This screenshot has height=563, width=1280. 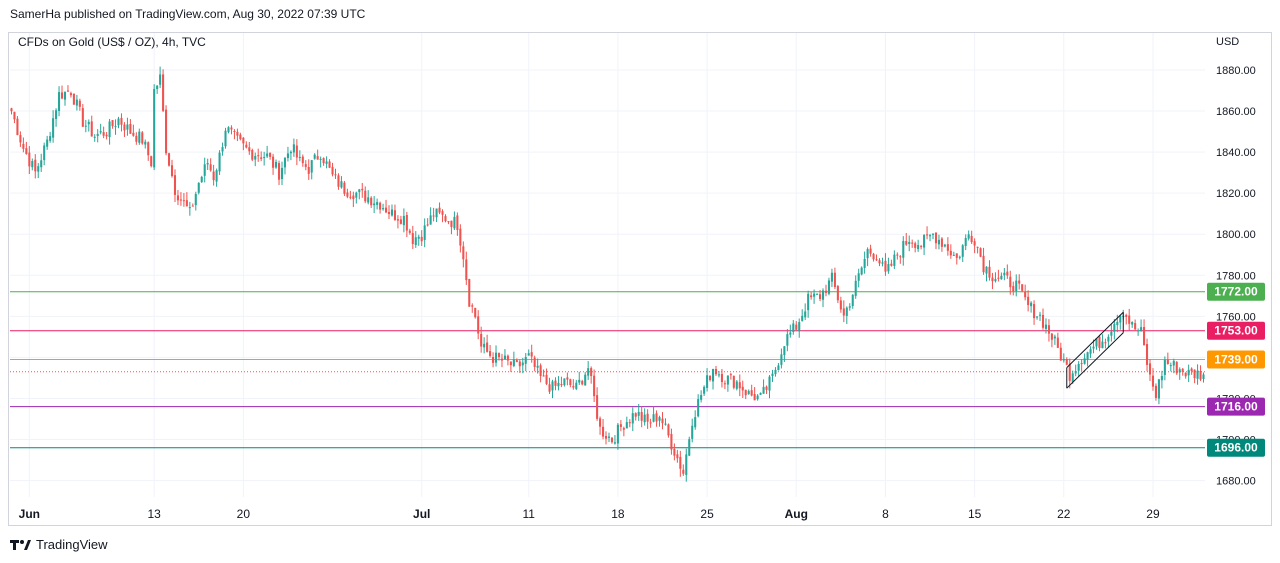 What do you see at coordinates (72, 544) in the screenshot?
I see `tradingview-brand: TradingView` at bounding box center [72, 544].